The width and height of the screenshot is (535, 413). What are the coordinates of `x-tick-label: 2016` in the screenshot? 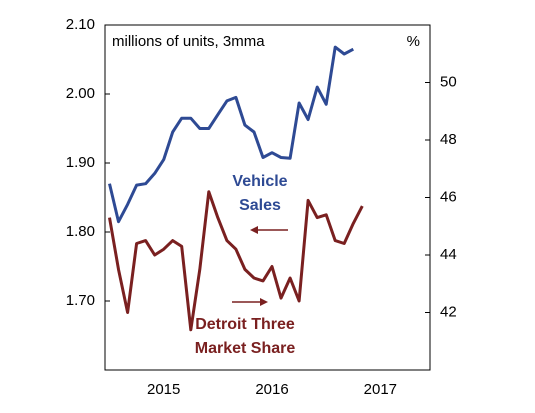 It's located at (271, 389).